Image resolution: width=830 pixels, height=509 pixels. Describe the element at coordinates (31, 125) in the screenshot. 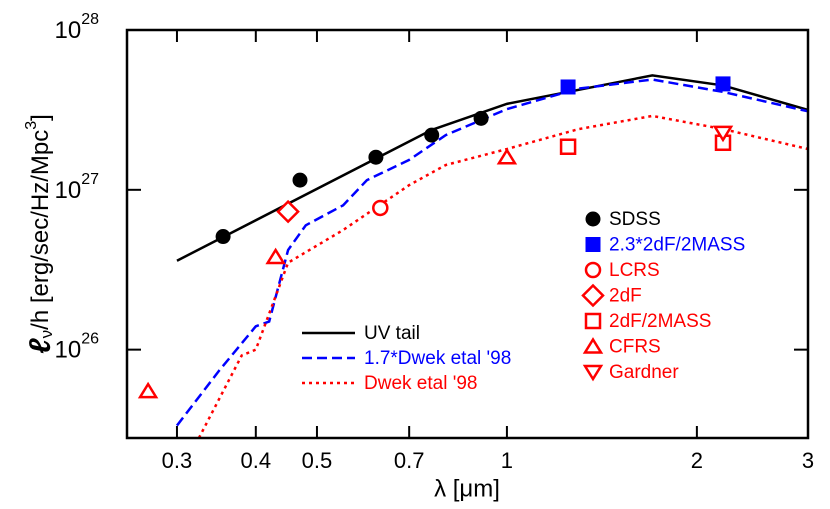

I see `y-label-part: 3` at that location.